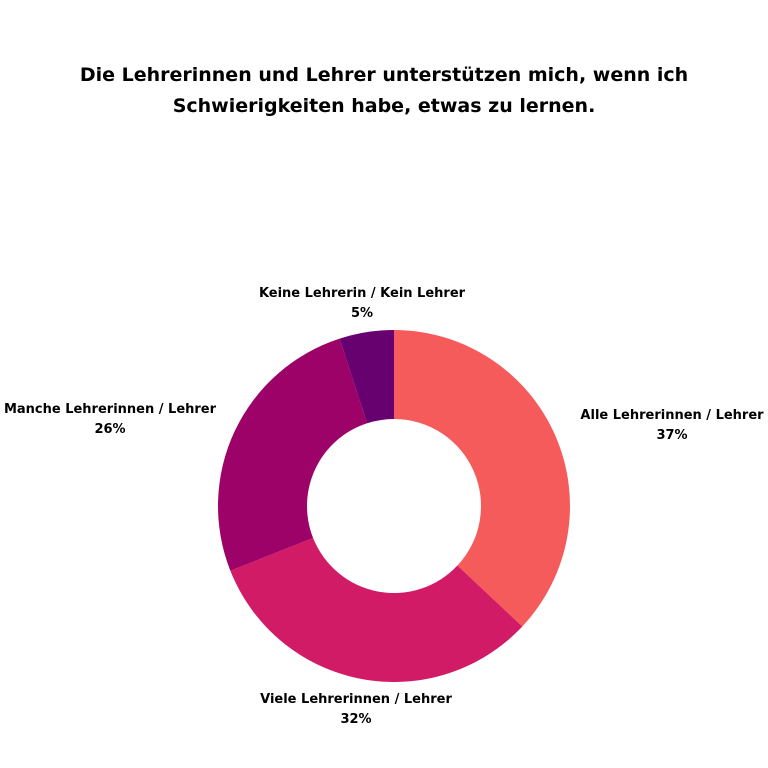 The image size is (768, 768). What do you see at coordinates (645, 426) in the screenshot?
I see `slice-label-alle: Alle Lehrerinnen / Lehrer 37%` at bounding box center [645, 426].